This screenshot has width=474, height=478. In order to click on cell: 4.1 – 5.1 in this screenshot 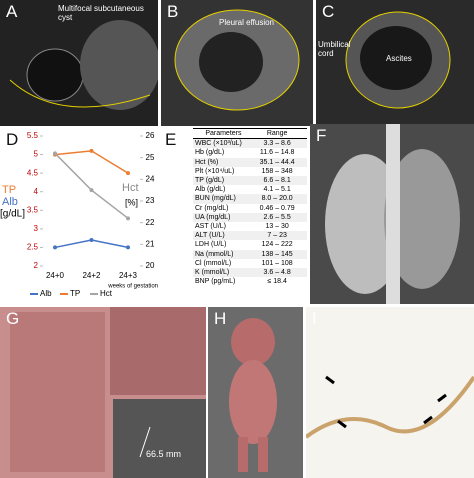, I will do `click(277, 190)`.